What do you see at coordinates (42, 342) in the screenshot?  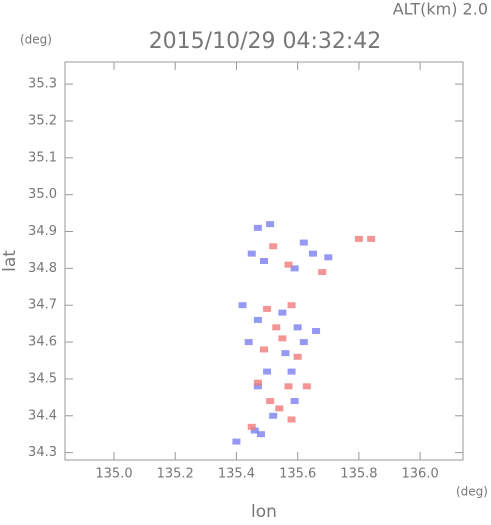 I see `y-tick-label: 34.6` at bounding box center [42, 342].